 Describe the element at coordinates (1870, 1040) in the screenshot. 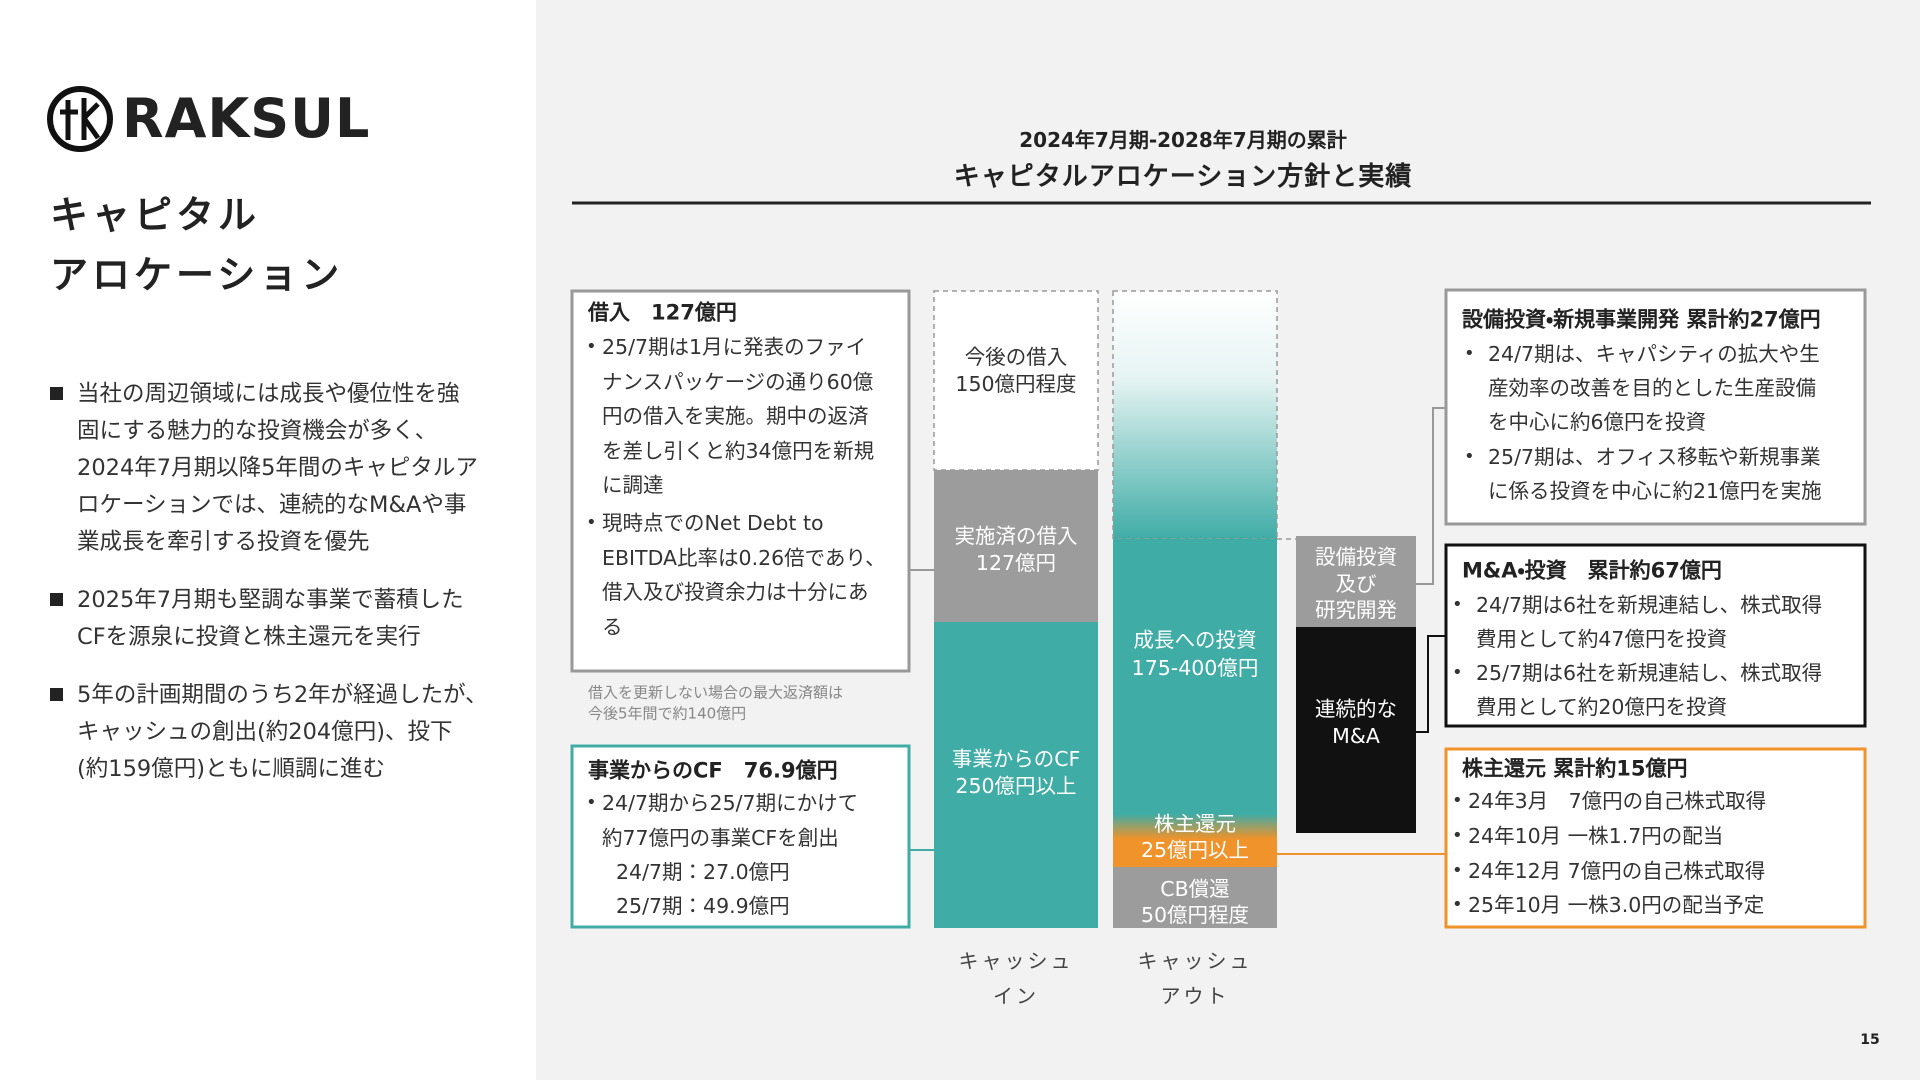

I see `page-number: 15` at that location.